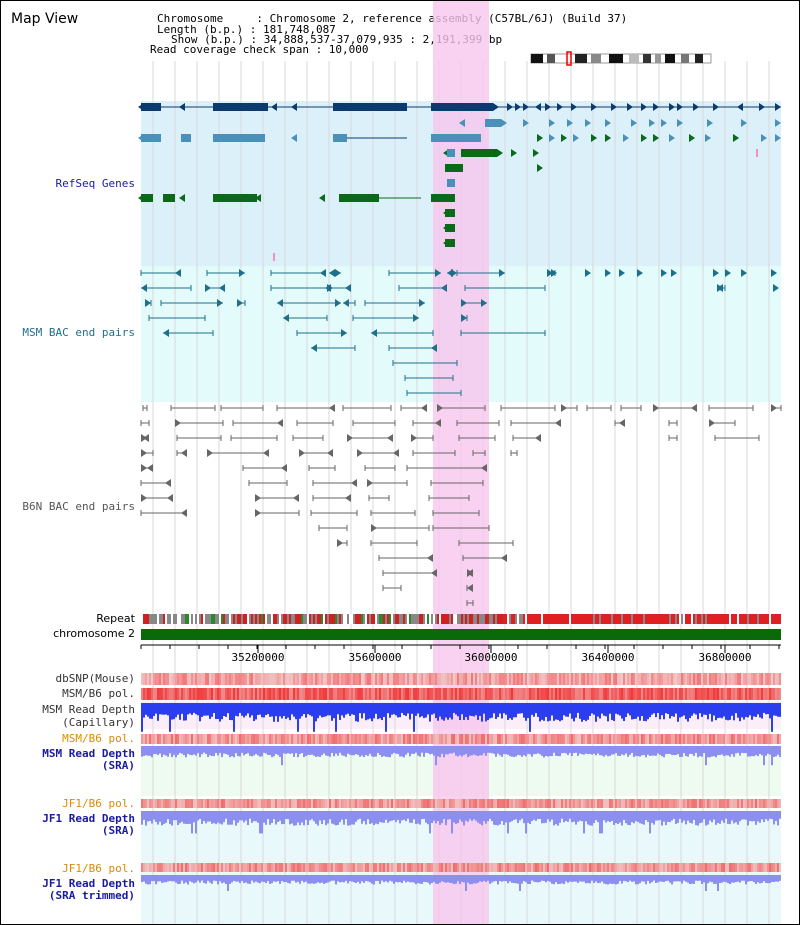 Image resolution: width=800 pixels, height=925 pixels. What do you see at coordinates (88, 883) in the screenshot?
I see `jf1-read-depth-trim-label: JF1 Read Depth` at bounding box center [88, 883].